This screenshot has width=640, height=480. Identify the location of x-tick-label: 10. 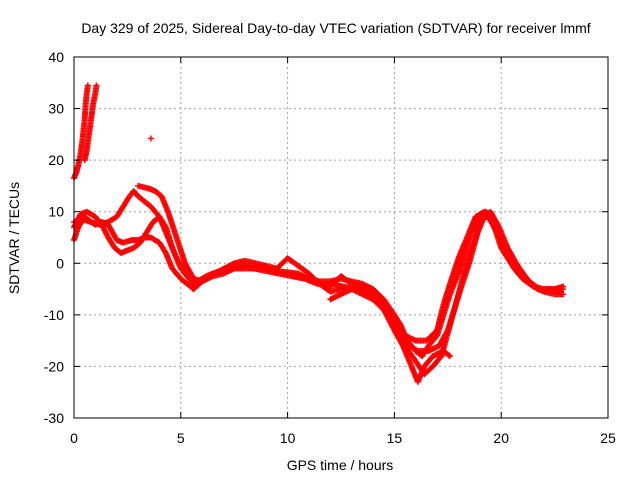
(288, 438).